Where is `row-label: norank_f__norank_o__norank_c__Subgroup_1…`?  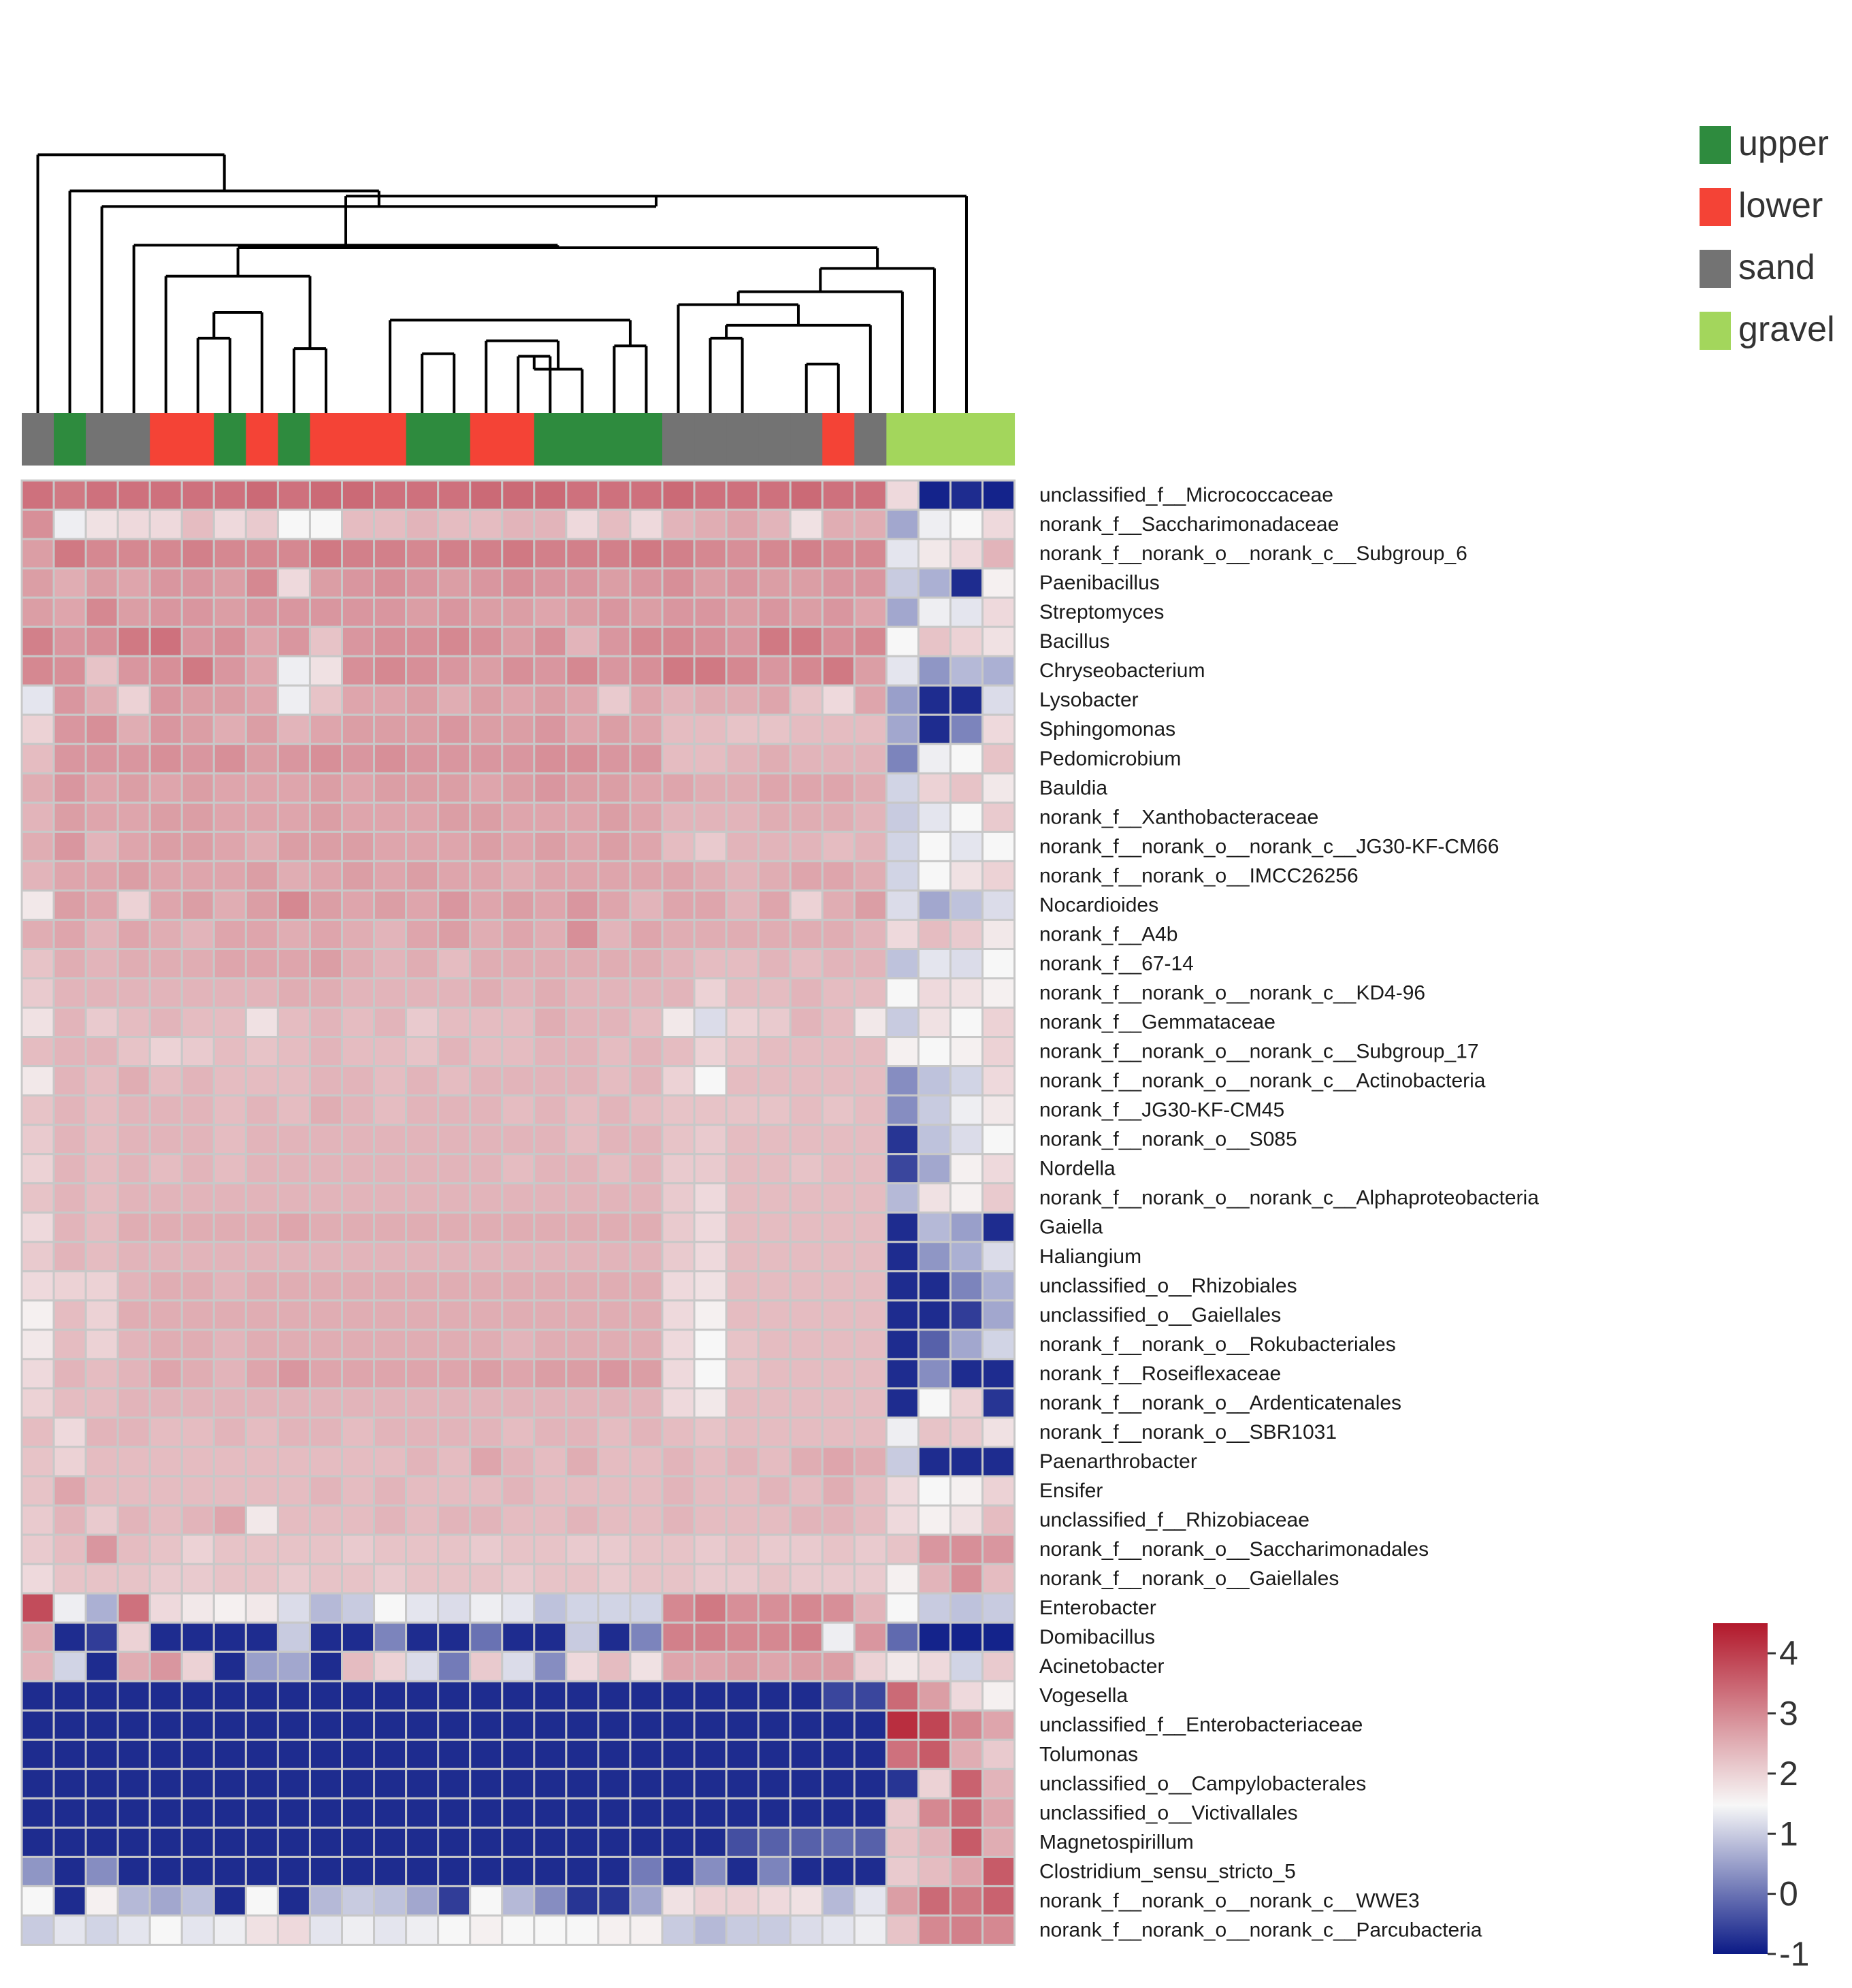
row-label: norank_f__norank_o__norank_c__Subgroup_1… is located at coordinates (1259, 1052).